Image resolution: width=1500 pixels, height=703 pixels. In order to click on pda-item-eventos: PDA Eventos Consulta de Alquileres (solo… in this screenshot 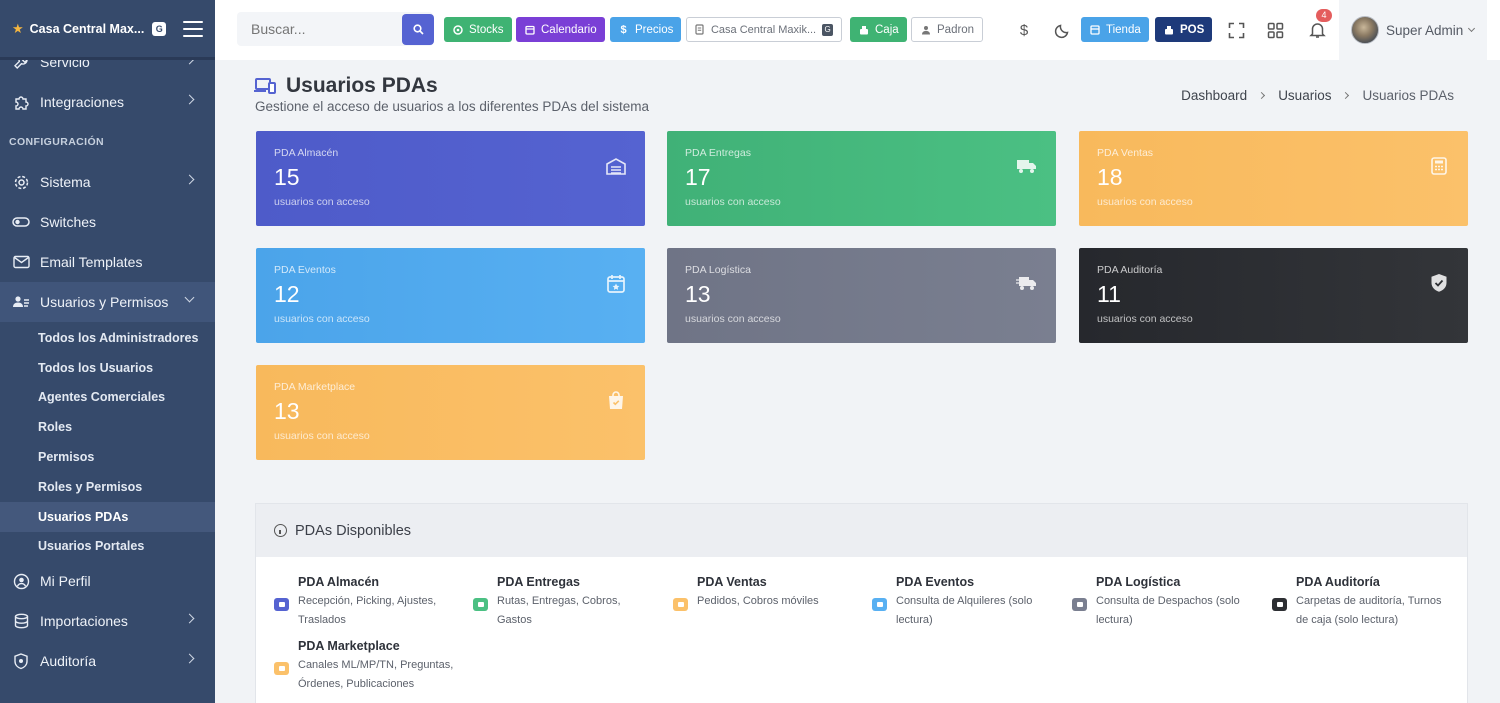, I will do `click(974, 602)`.